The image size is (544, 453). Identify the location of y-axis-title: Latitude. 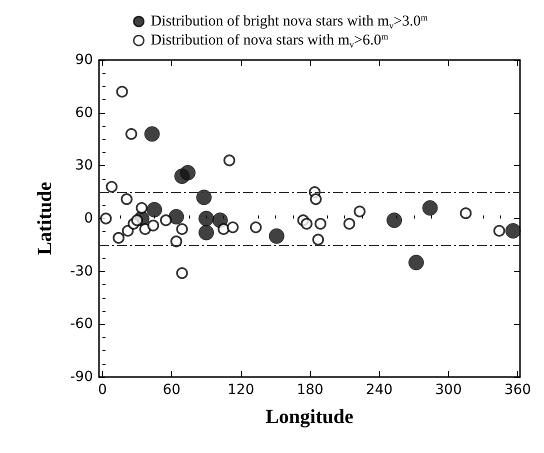
(45, 219).